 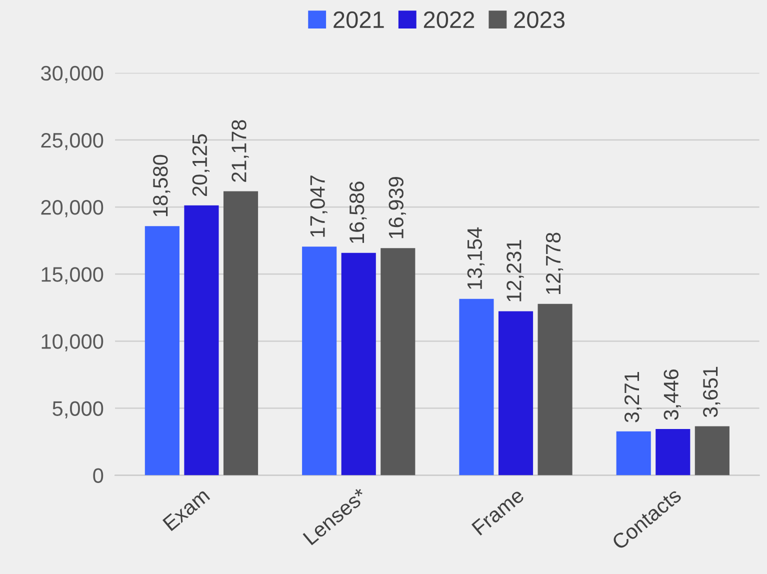 I want to click on legend-label: 2023, so click(x=539, y=19).